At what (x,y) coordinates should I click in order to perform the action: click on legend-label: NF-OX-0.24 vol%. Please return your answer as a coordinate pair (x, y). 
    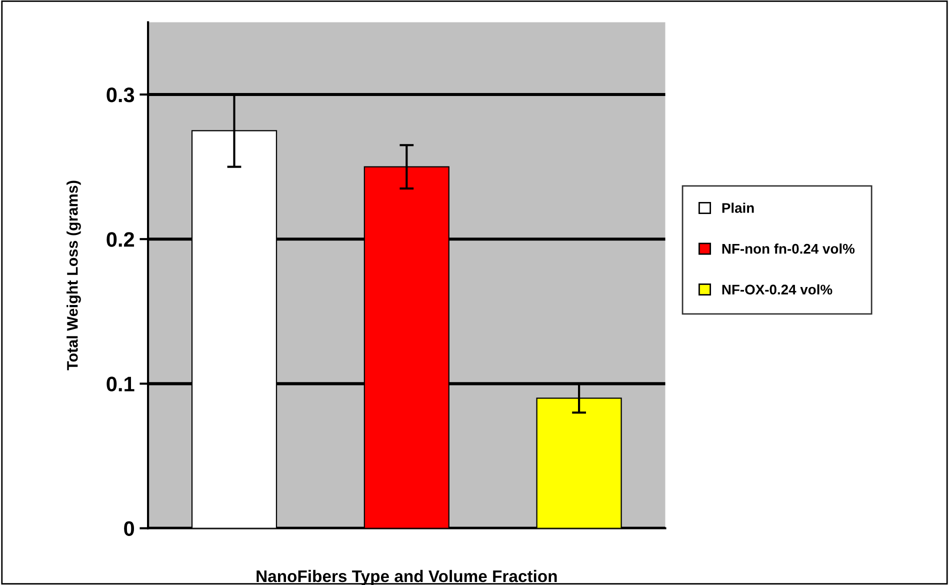
    Looking at the image, I should click on (777, 289).